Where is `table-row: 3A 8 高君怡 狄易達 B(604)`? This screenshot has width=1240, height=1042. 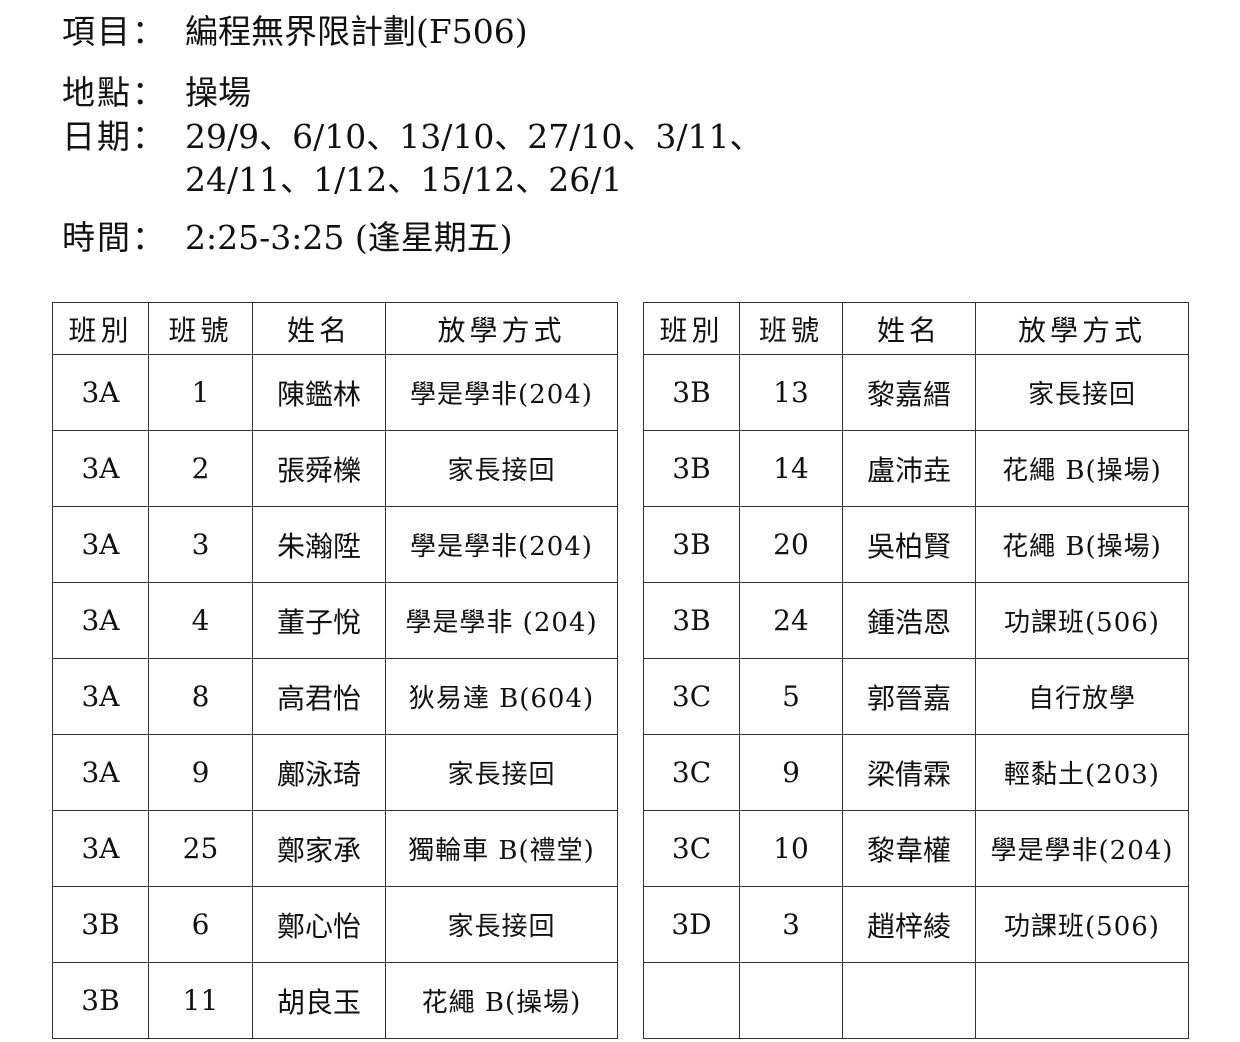
table-row: 3A 8 高君怡 狄易達 B(604) is located at coordinates (335, 696).